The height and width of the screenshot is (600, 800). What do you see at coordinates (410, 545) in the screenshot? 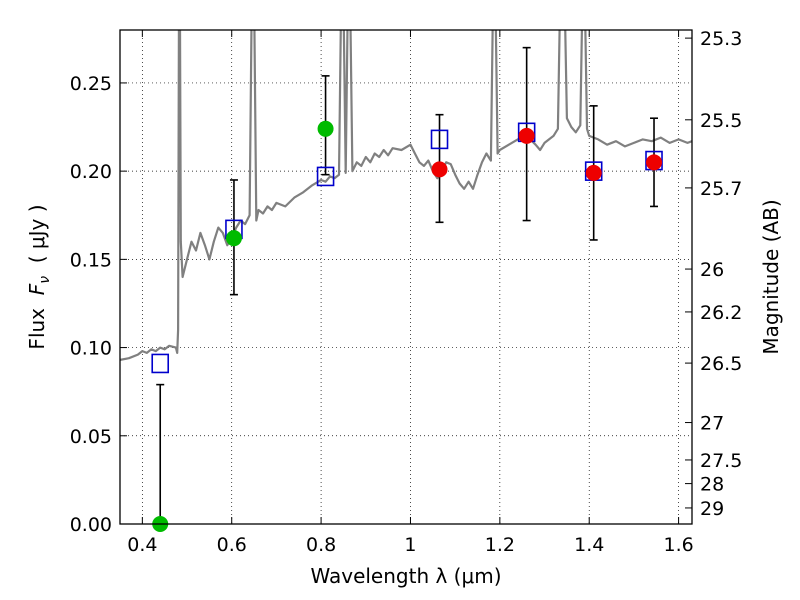
I see `x-tick-label: 1` at bounding box center [410, 545].